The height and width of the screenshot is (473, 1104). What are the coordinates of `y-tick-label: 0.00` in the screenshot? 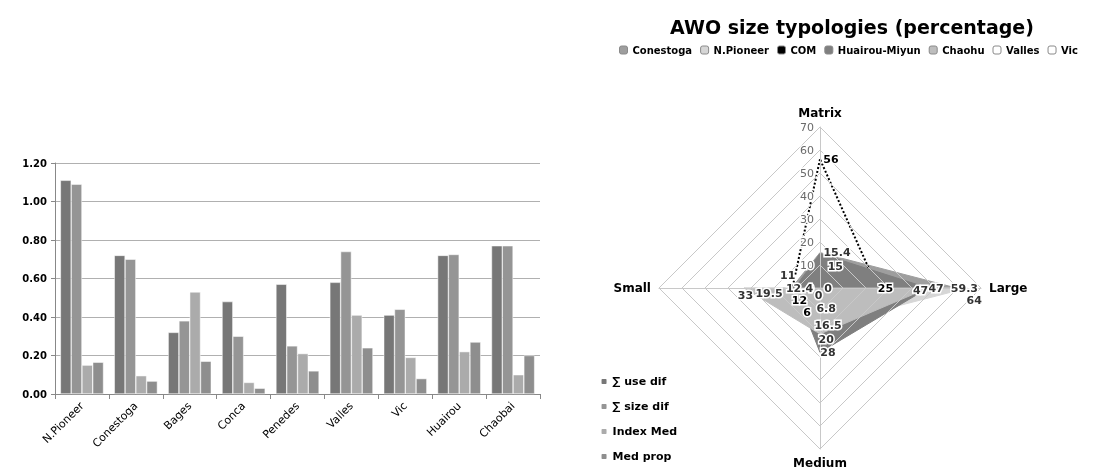 It's located at (35, 394).